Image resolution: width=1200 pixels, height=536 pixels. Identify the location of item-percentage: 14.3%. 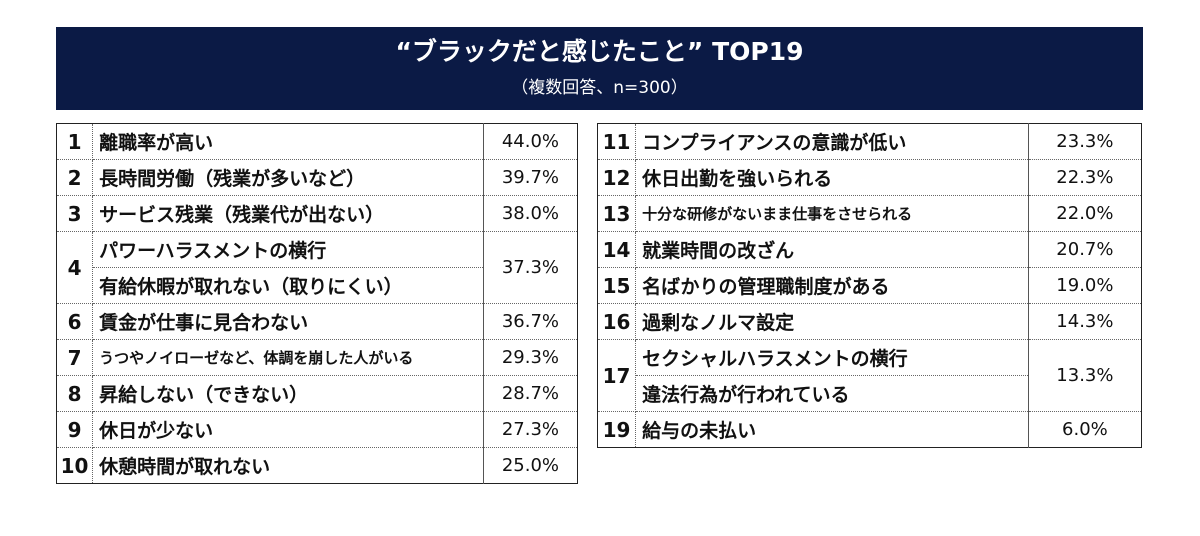
(1085, 321).